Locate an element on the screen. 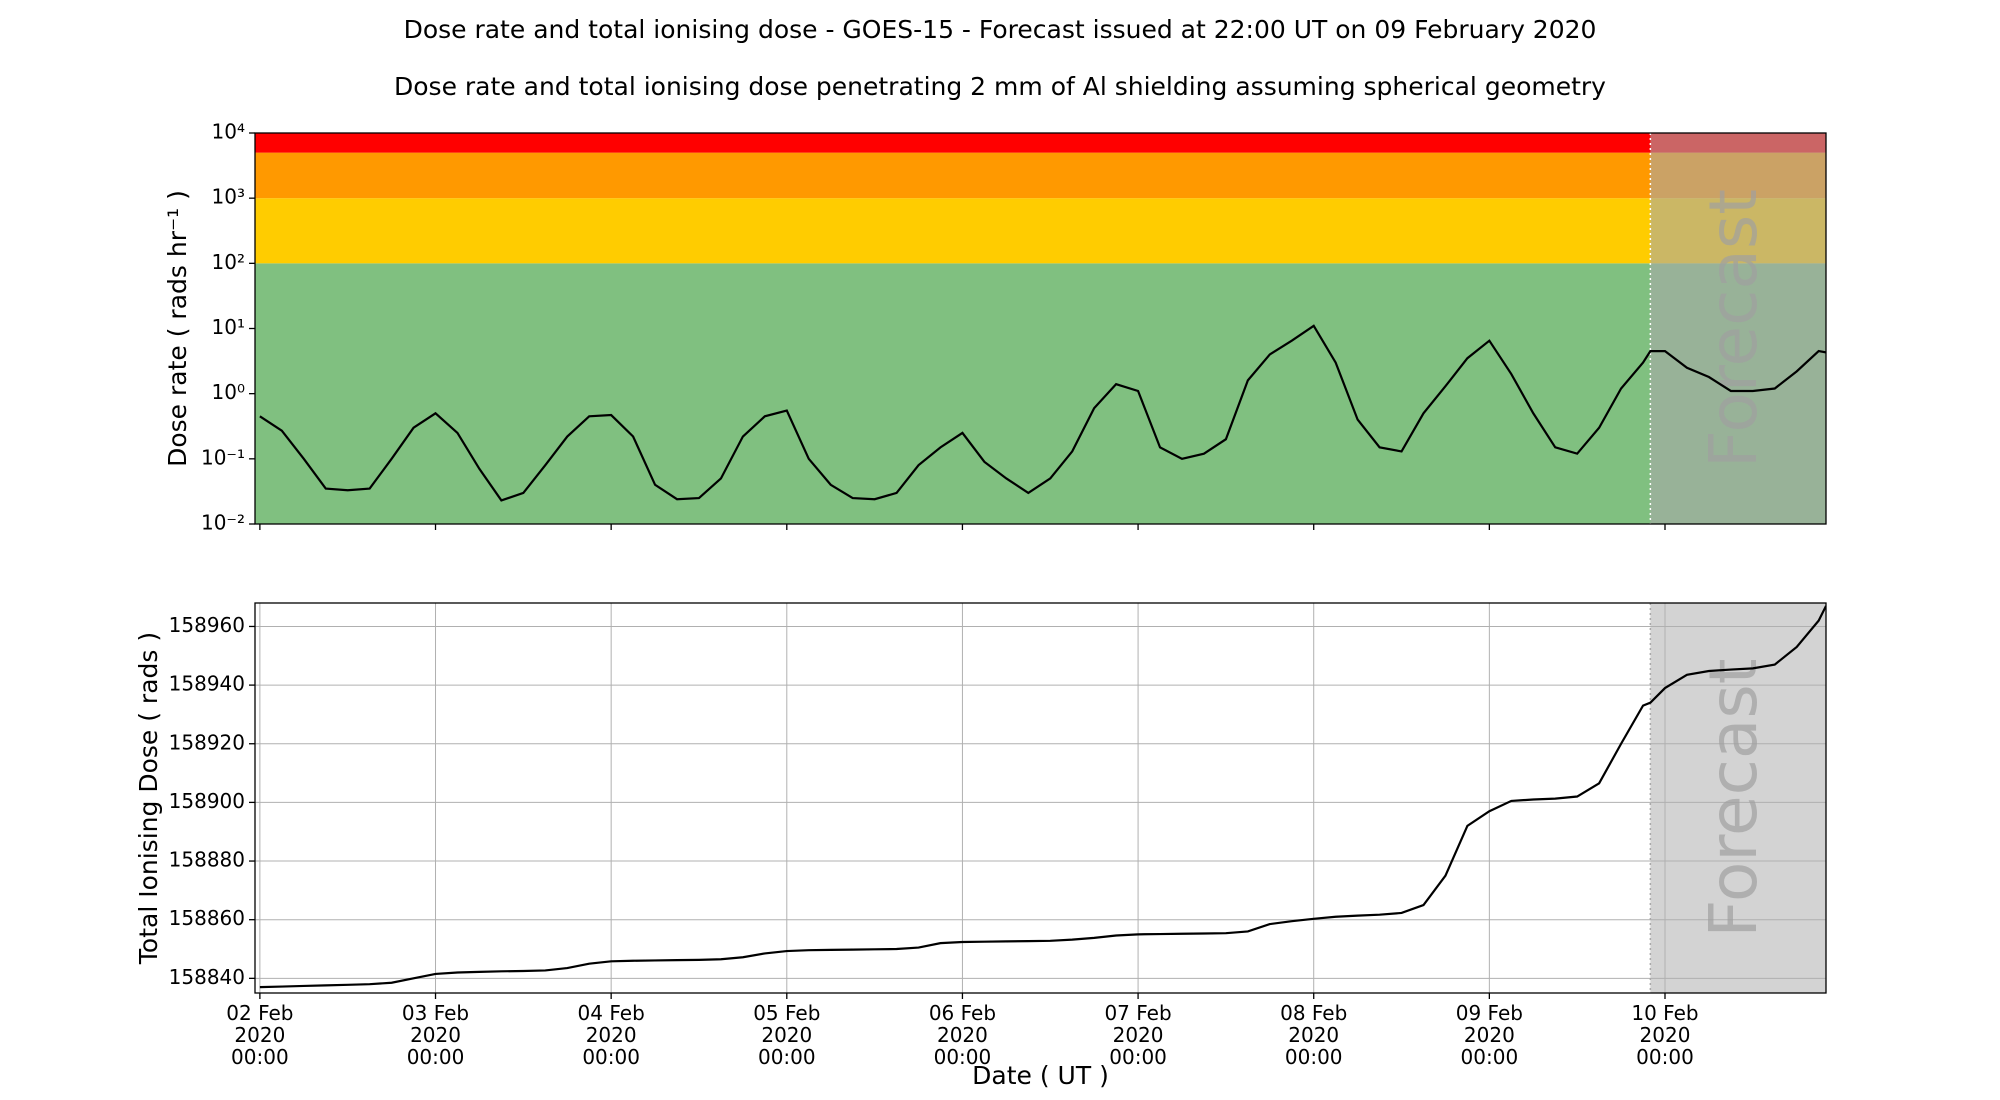 This screenshot has width=2000, height=1100. y-tick-label: 158900 is located at coordinates (207, 801).